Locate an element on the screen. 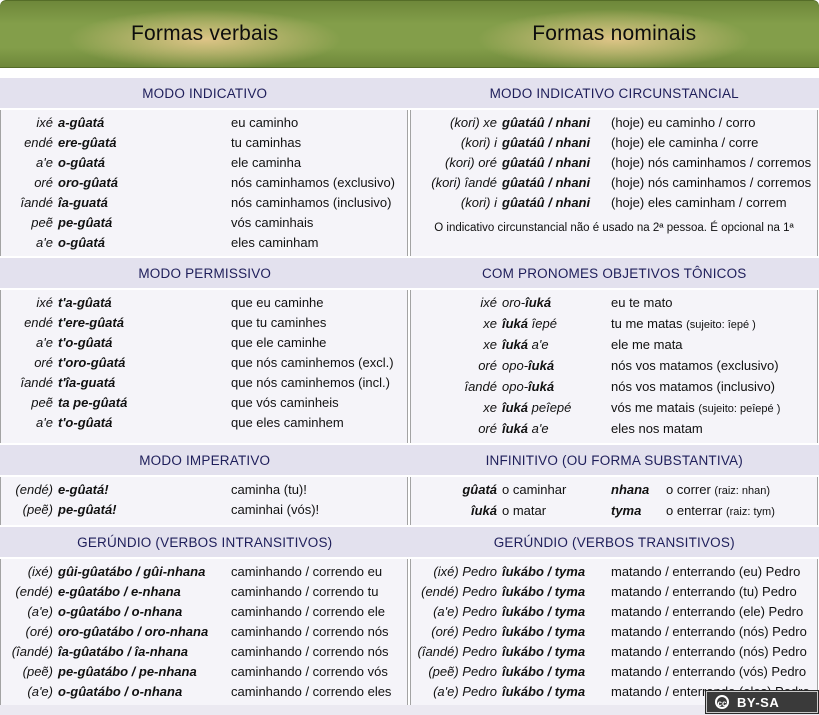 The image size is (819, 715). conjugation-row: a'e t'o-gûatá que eles caminhem is located at coordinates (204, 423).